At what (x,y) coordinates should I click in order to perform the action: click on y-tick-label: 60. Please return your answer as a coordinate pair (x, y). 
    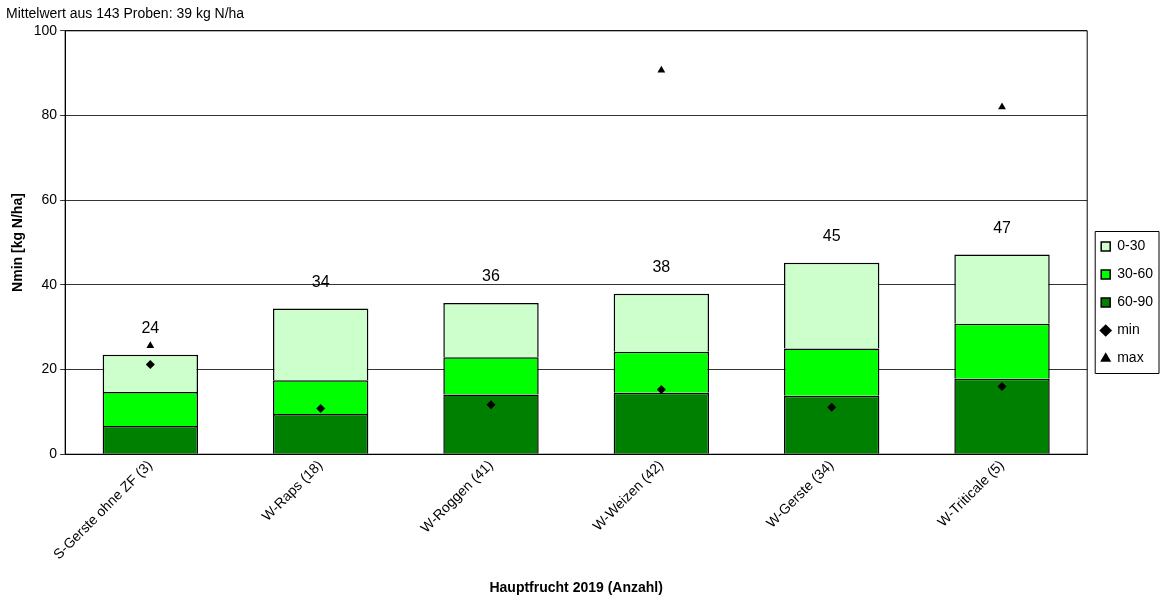
    Looking at the image, I should click on (49, 199).